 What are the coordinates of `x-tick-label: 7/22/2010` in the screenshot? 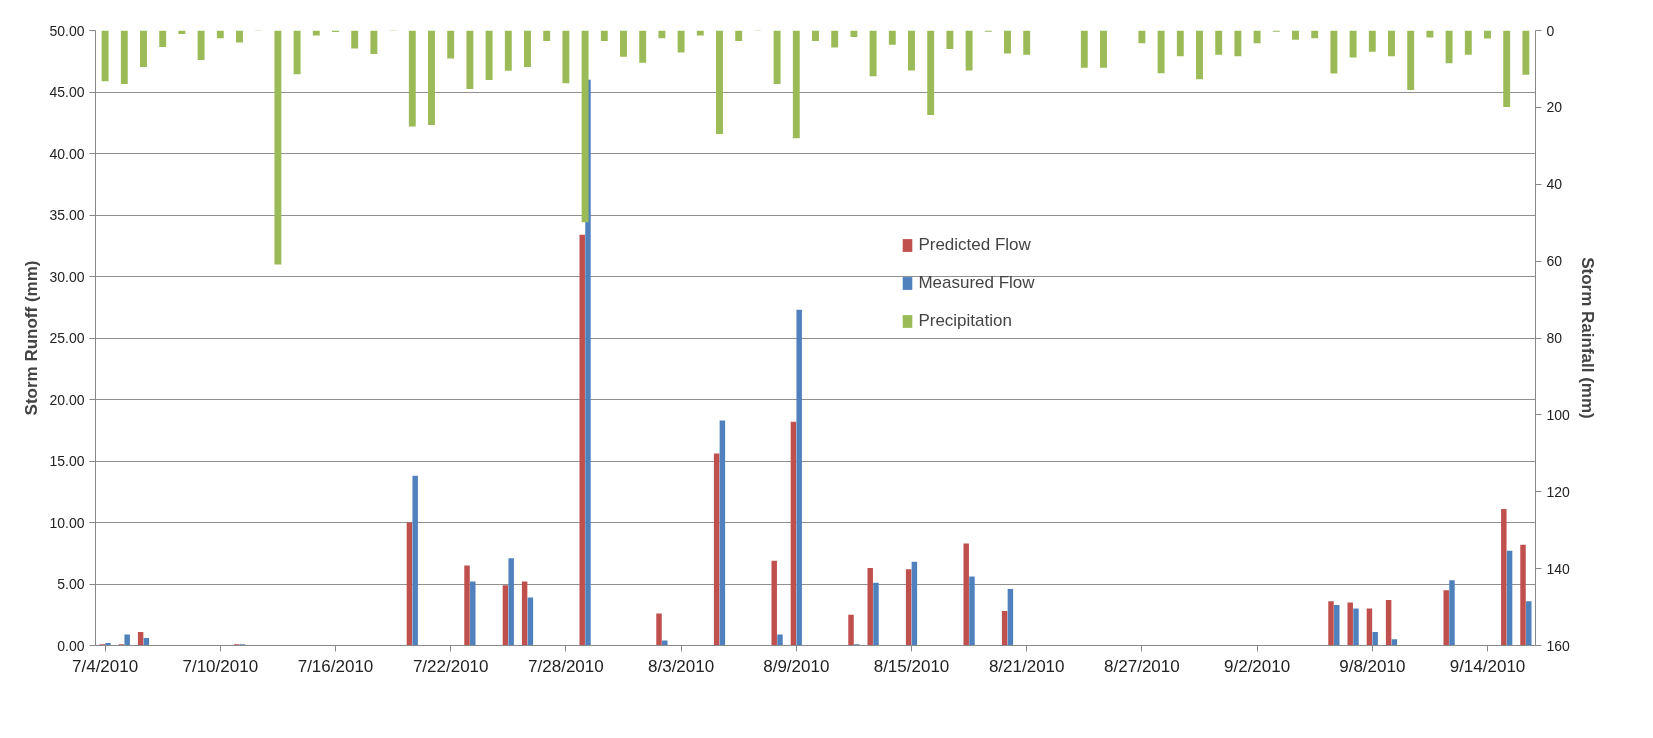 It's located at (450, 666).